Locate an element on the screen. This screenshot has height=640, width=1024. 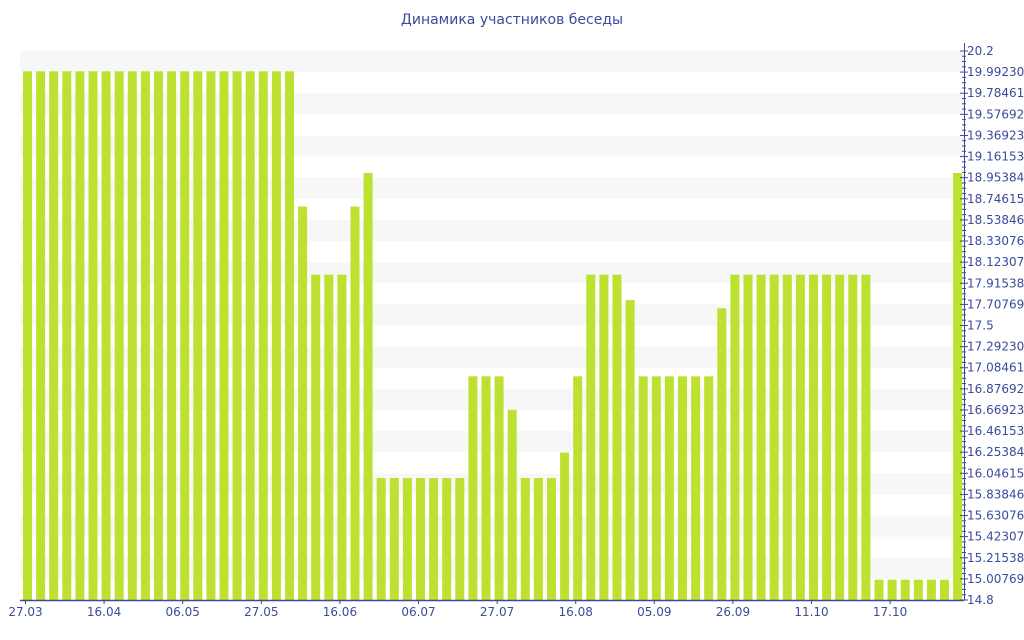
y-tick-label: 16.25384 is located at coordinates (995, 452).